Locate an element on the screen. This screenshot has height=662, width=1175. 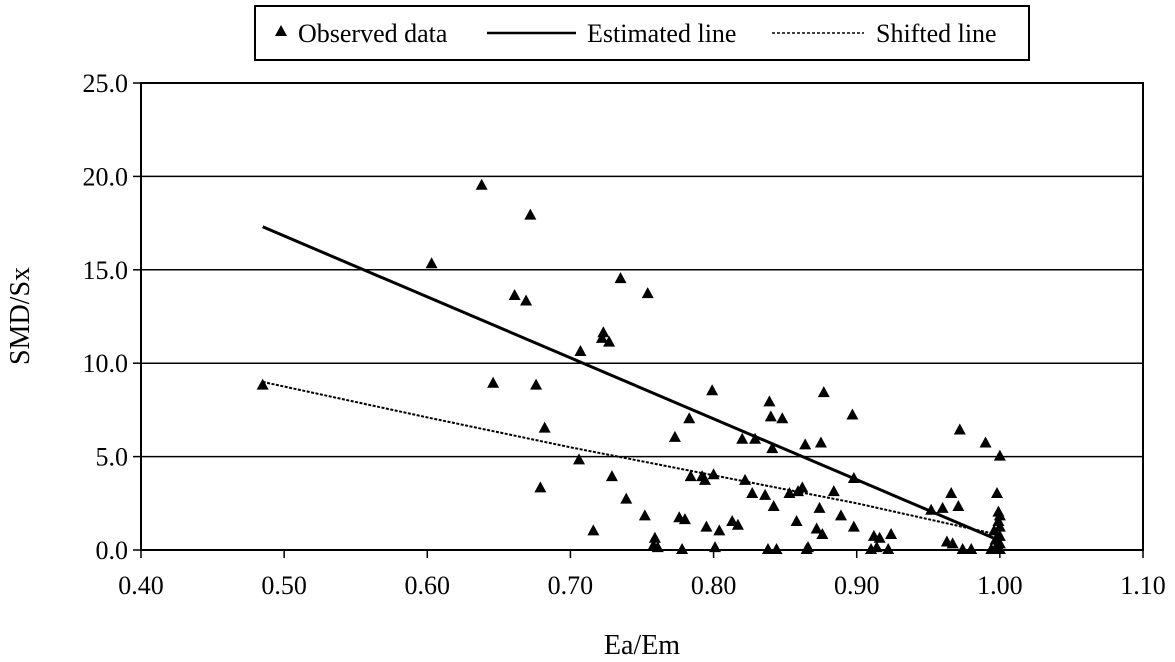
x-tick-label: 0.60 is located at coordinates (428, 585).